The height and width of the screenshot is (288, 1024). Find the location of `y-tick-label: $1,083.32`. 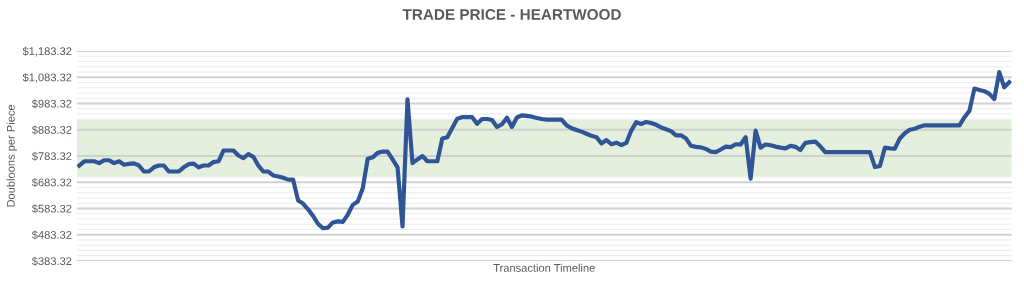

y-tick-label: $1,083.32 is located at coordinates (47, 78).